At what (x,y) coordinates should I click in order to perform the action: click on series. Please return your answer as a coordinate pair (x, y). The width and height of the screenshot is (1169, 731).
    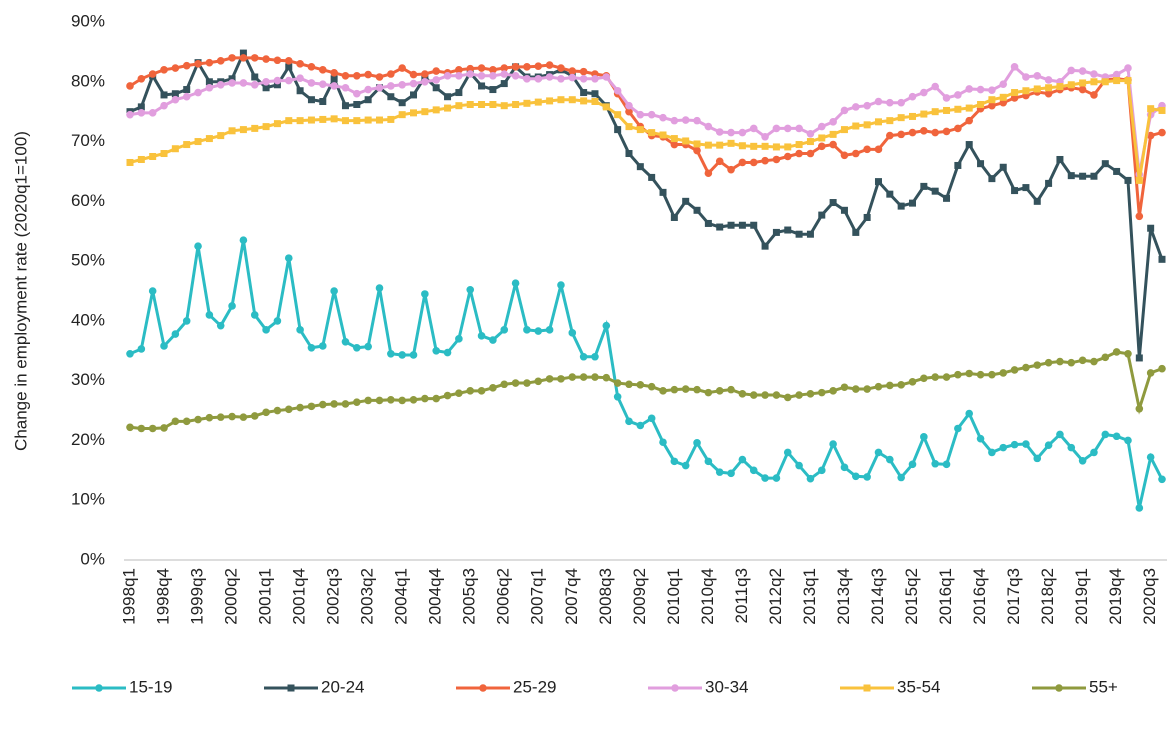
    Looking at the image, I should click on (646, 121).